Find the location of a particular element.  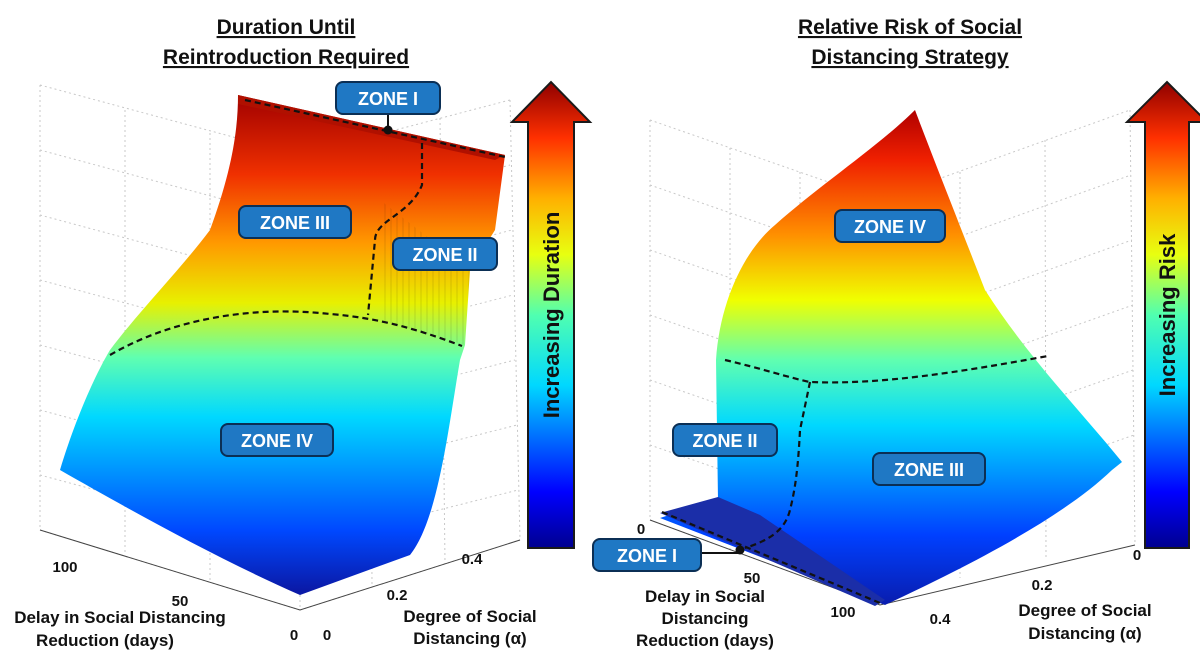

left-colorbar: Increasing Duration is located at coordinates (551, 314).